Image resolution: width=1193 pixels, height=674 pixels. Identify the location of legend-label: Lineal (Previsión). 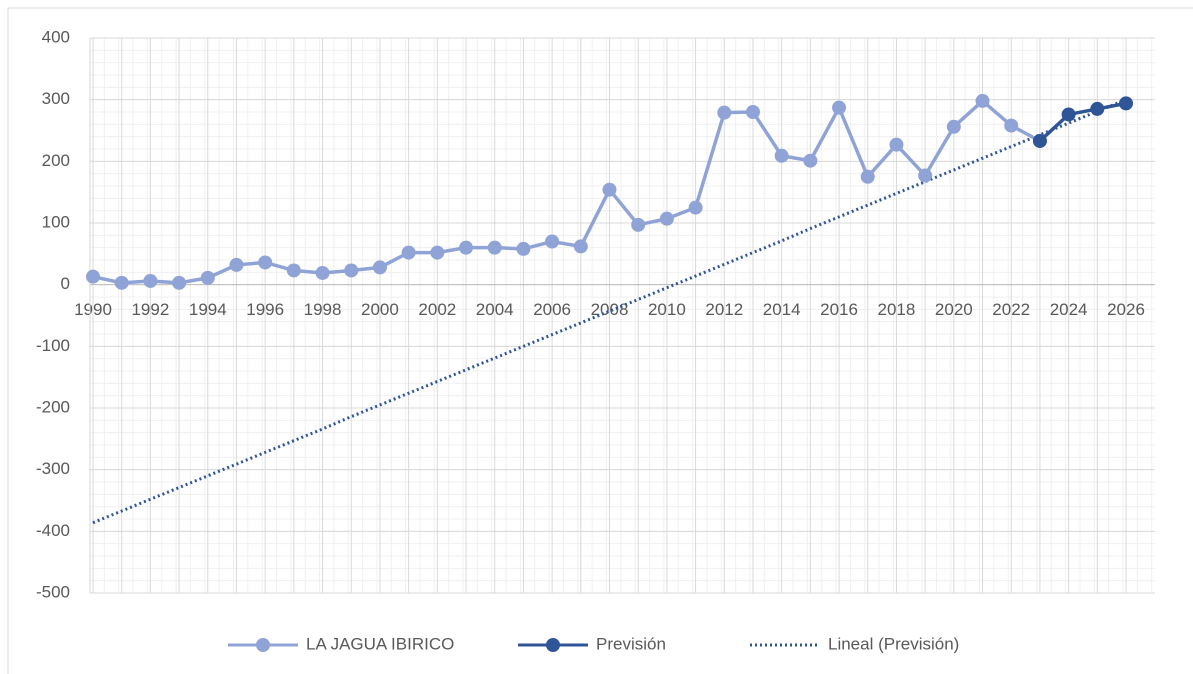
(893, 643).